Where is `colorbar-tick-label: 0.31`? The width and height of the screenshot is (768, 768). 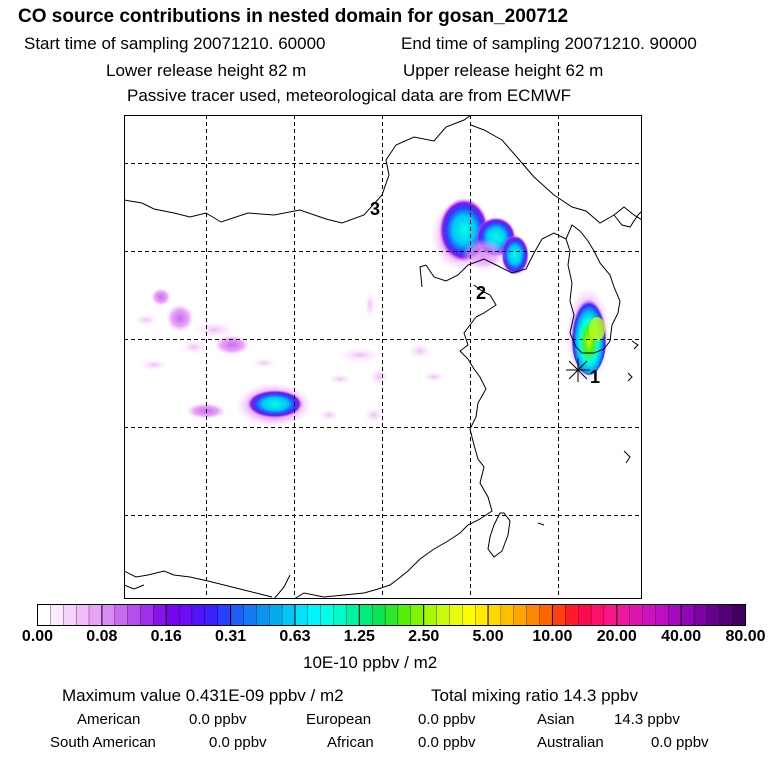
colorbar-tick-label: 0.31 is located at coordinates (231, 636).